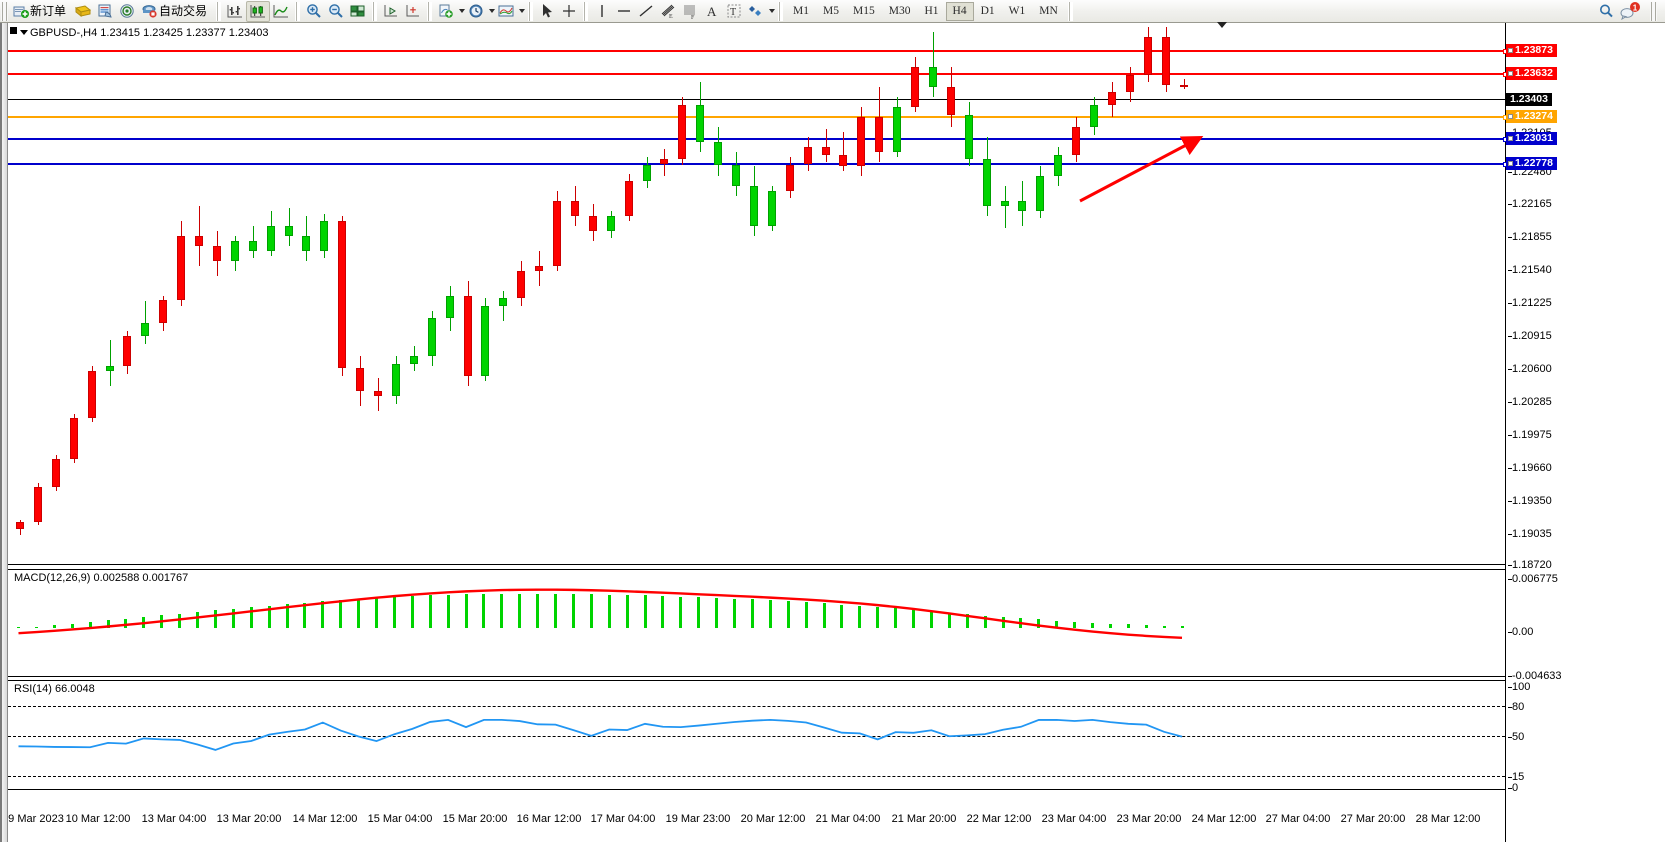 The width and height of the screenshot is (1665, 842). I want to click on auto-trading-button: 自动交易, so click(175, 11).